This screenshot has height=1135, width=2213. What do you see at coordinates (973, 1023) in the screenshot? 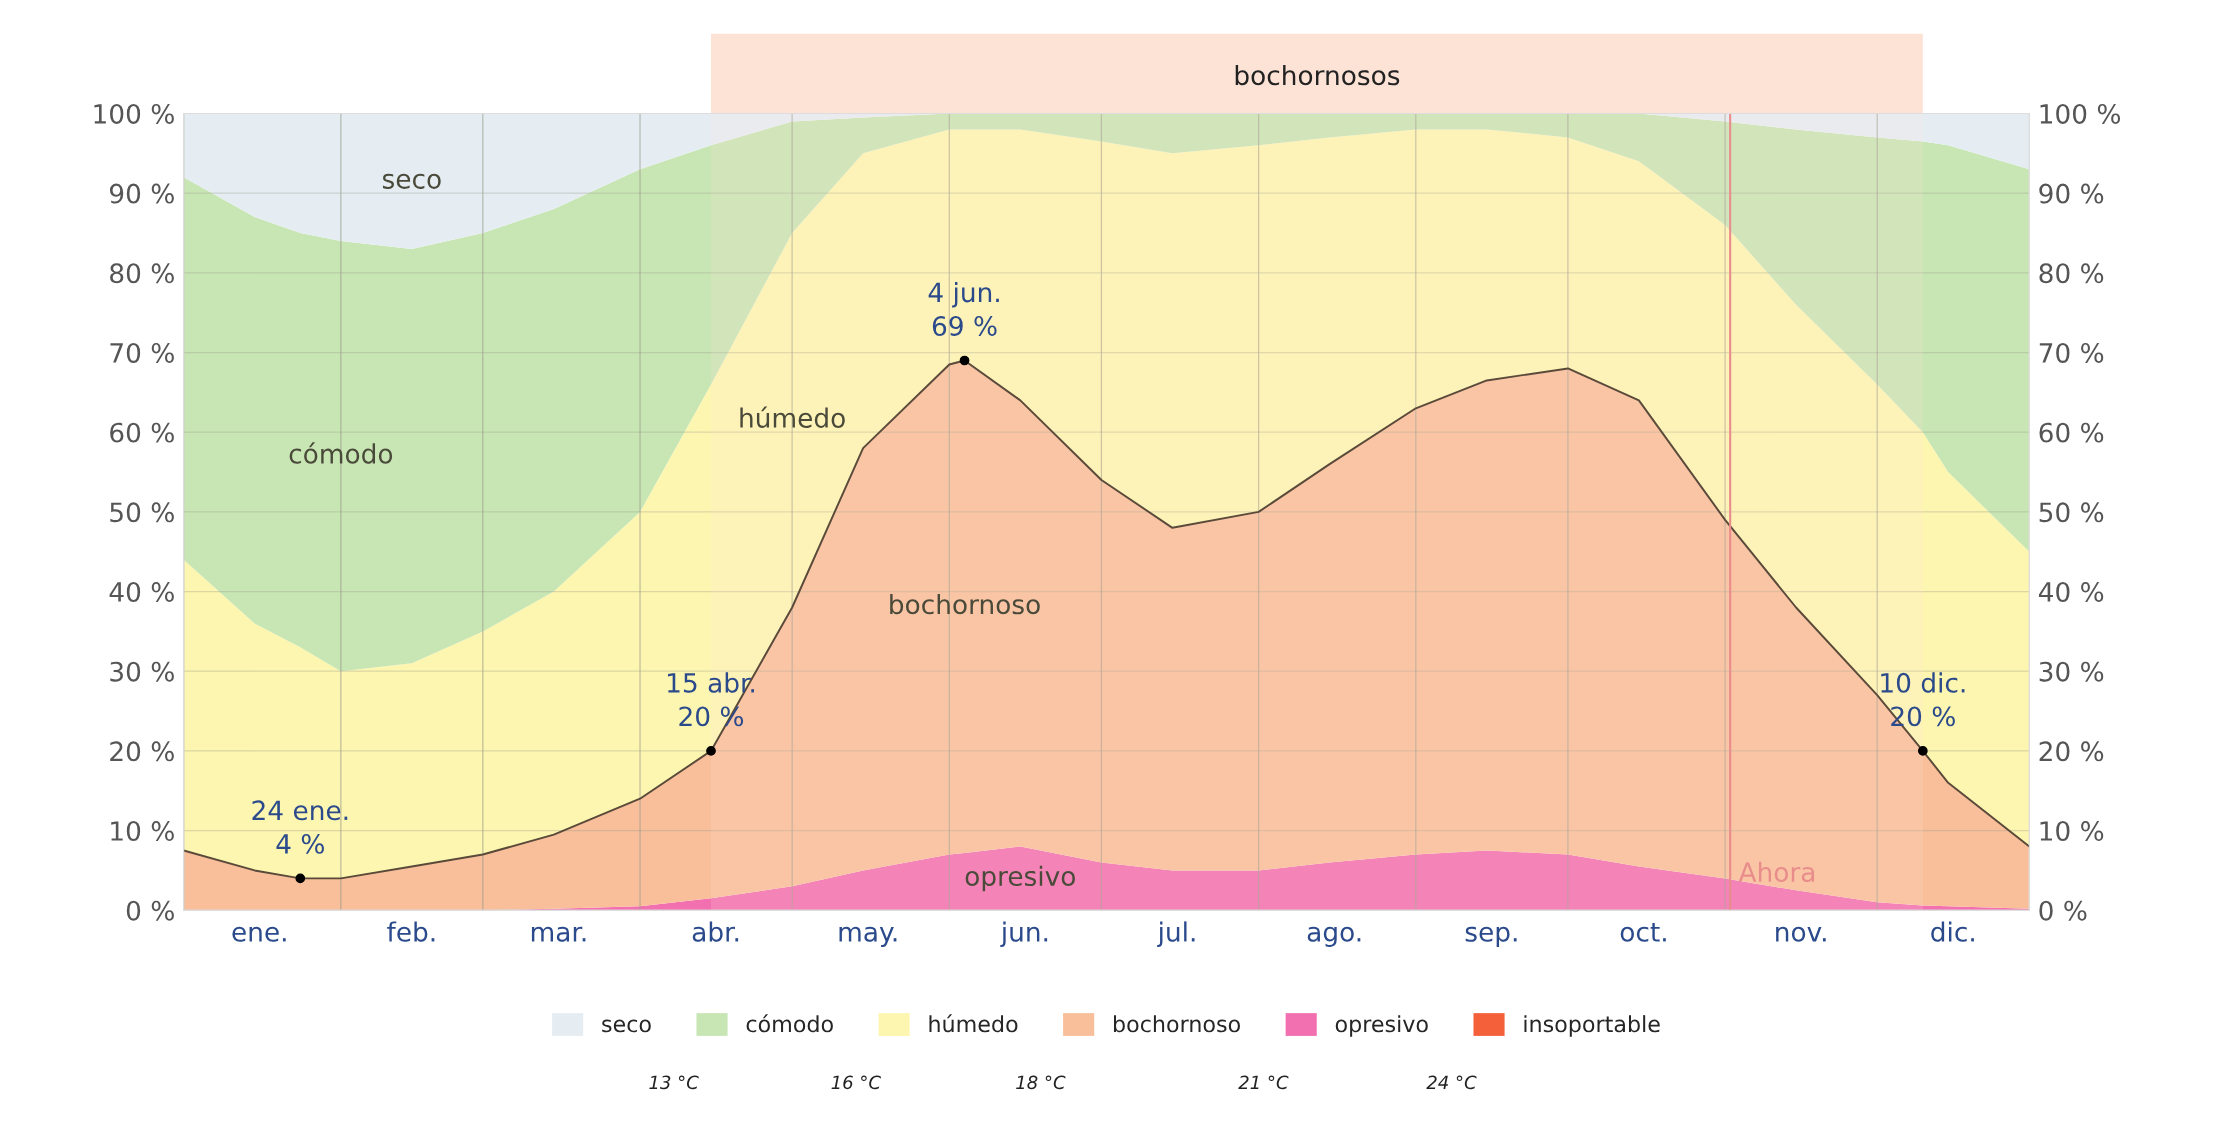
I see `legend-label: húmedo` at bounding box center [973, 1023].